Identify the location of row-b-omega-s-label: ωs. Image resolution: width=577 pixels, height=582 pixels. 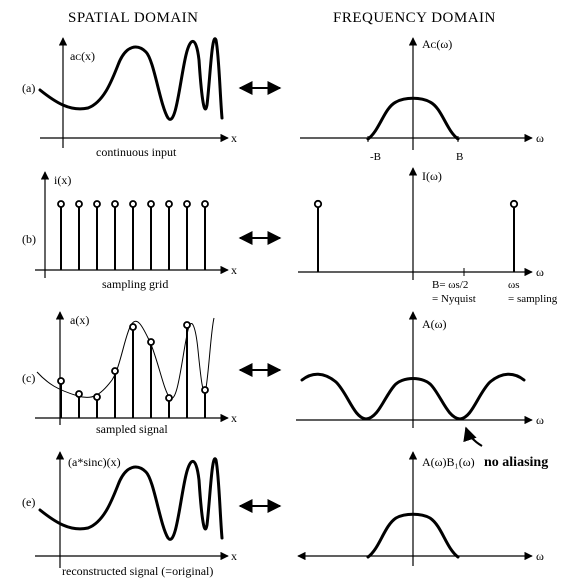
(514, 285).